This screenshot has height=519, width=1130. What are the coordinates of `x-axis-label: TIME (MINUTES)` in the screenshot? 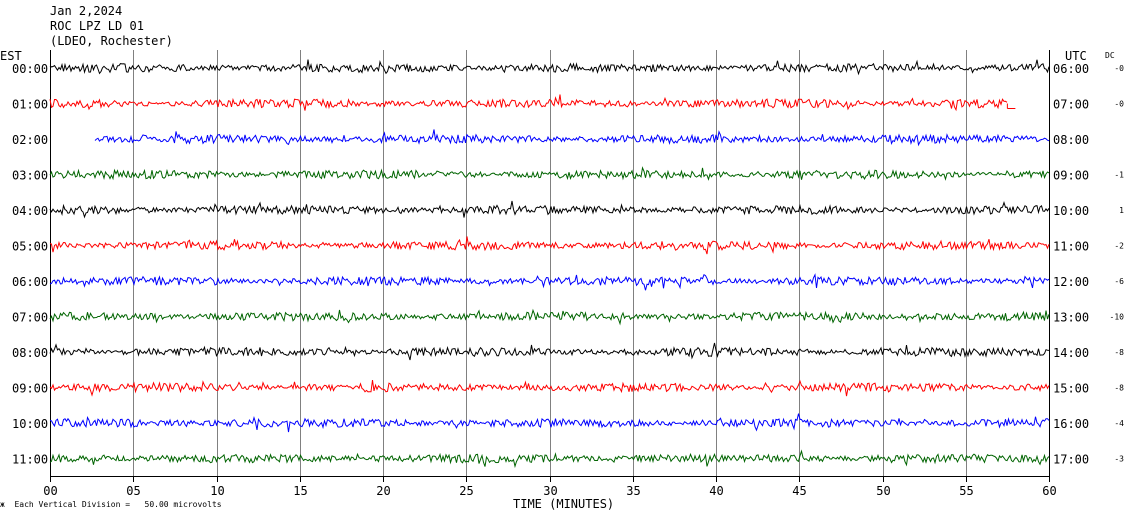 It's located at (564, 504).